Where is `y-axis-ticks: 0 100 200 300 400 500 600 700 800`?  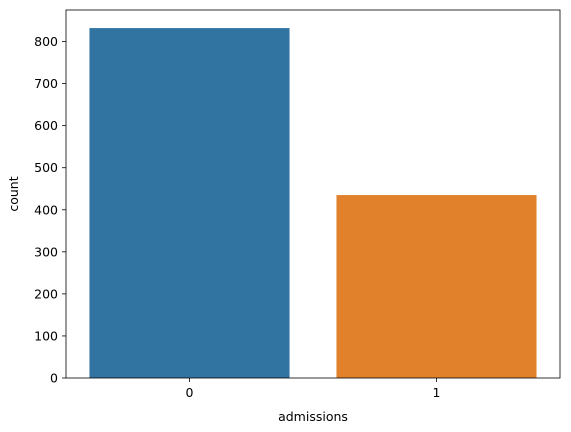
y-axis-ticks: 0 100 200 300 400 500 600 700 800 is located at coordinates (50, 210).